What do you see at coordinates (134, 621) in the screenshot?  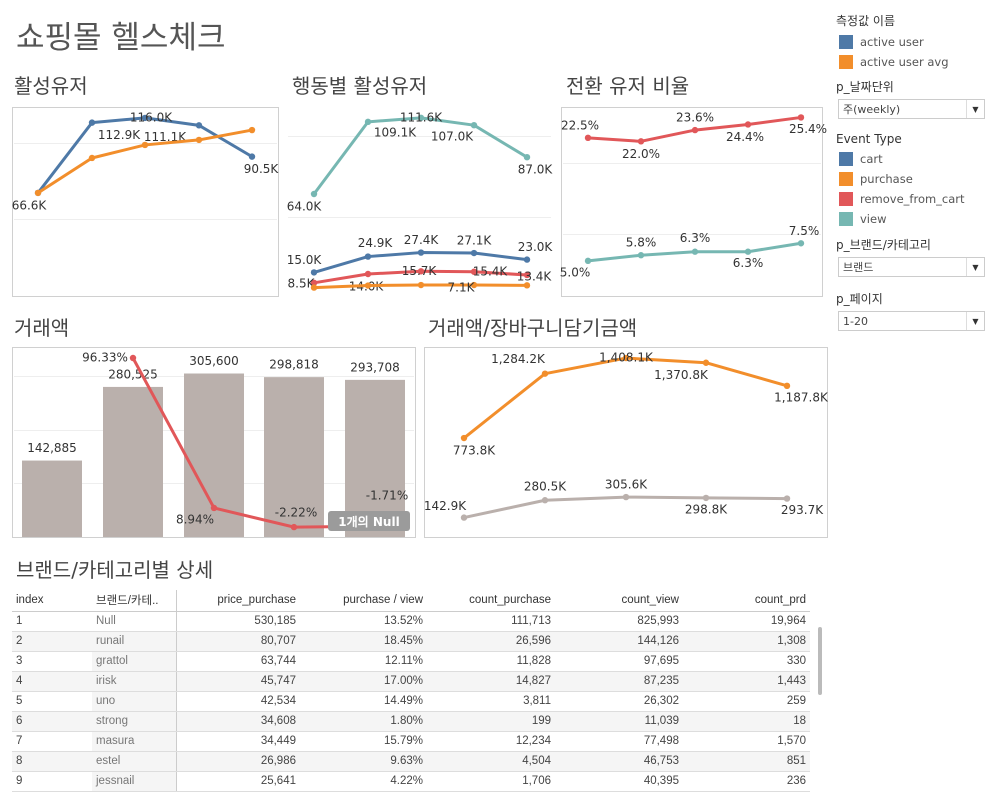 I see `table-cell-brand: Null` at bounding box center [134, 621].